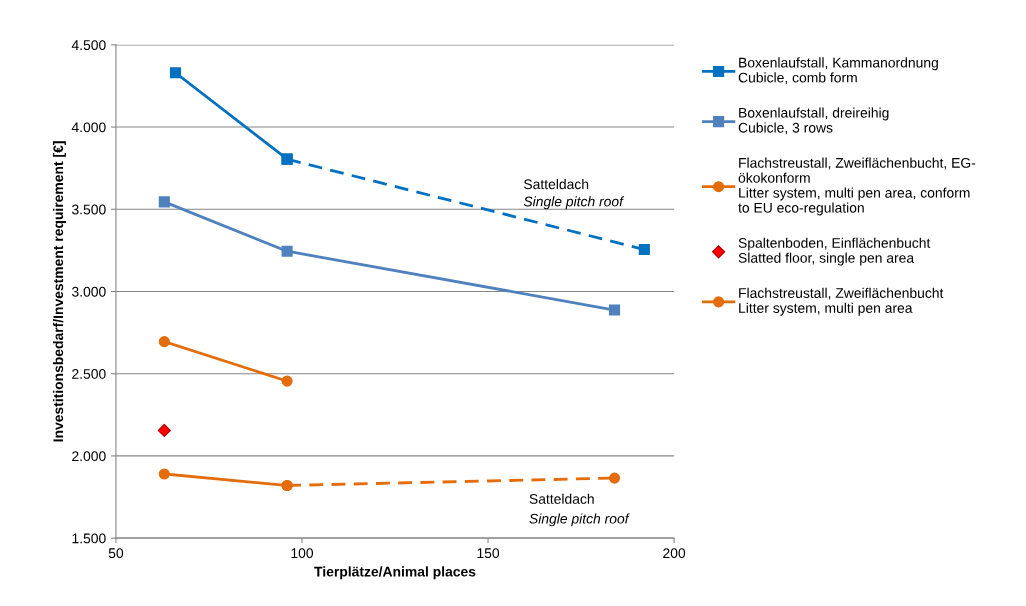 This screenshot has height=606, width=1026. I want to click on y-tick-label: 4.500, so click(88, 45).